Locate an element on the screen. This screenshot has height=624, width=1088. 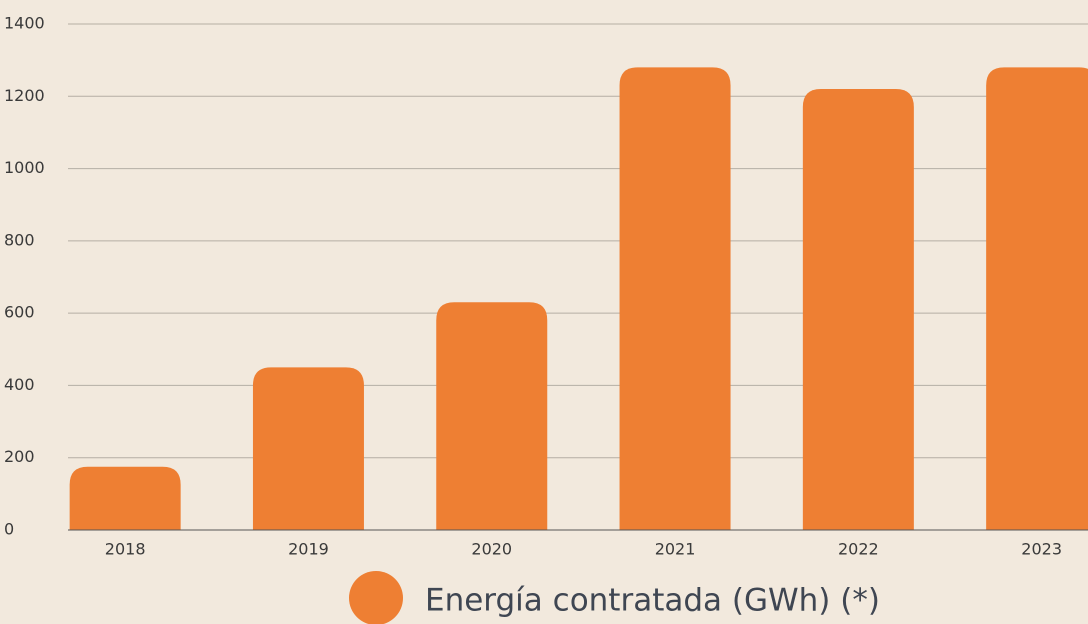
x-tick-label: 2022 is located at coordinates (858, 549).